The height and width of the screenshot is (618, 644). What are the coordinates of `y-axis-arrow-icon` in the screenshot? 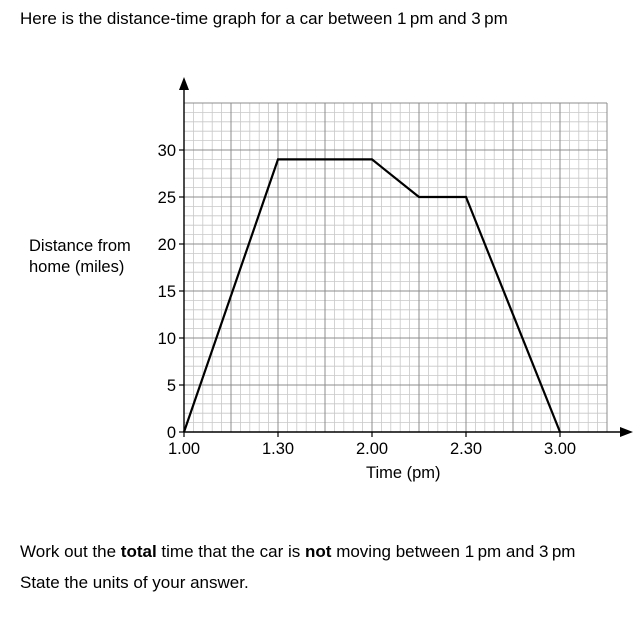 It's located at (184, 83).